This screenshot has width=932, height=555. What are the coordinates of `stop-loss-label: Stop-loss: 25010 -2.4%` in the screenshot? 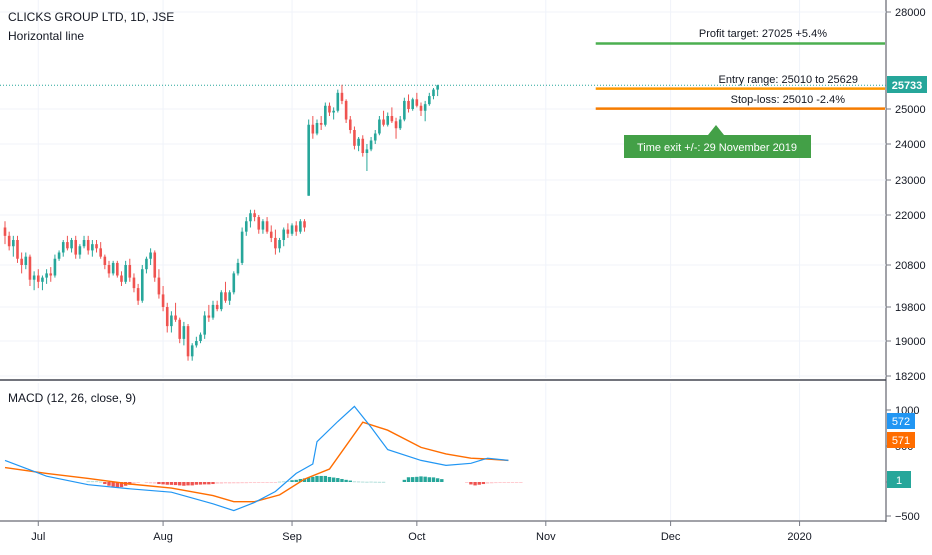 It's located at (788, 100).